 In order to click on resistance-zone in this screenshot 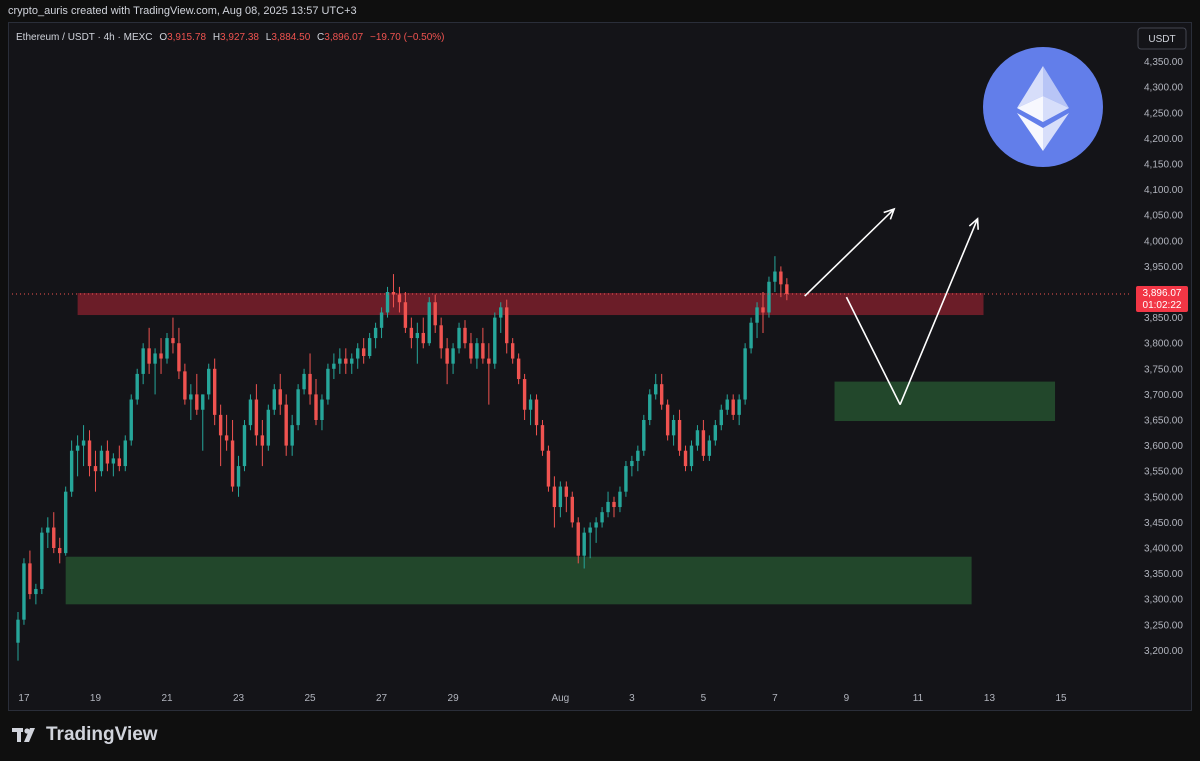, I will do `click(530, 304)`.